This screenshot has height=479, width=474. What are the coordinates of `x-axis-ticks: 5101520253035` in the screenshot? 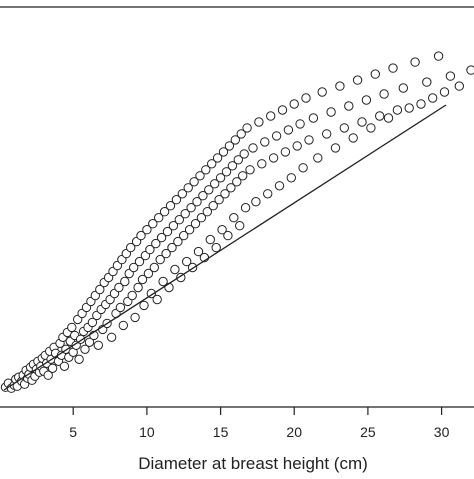 It's located at (259, 423).